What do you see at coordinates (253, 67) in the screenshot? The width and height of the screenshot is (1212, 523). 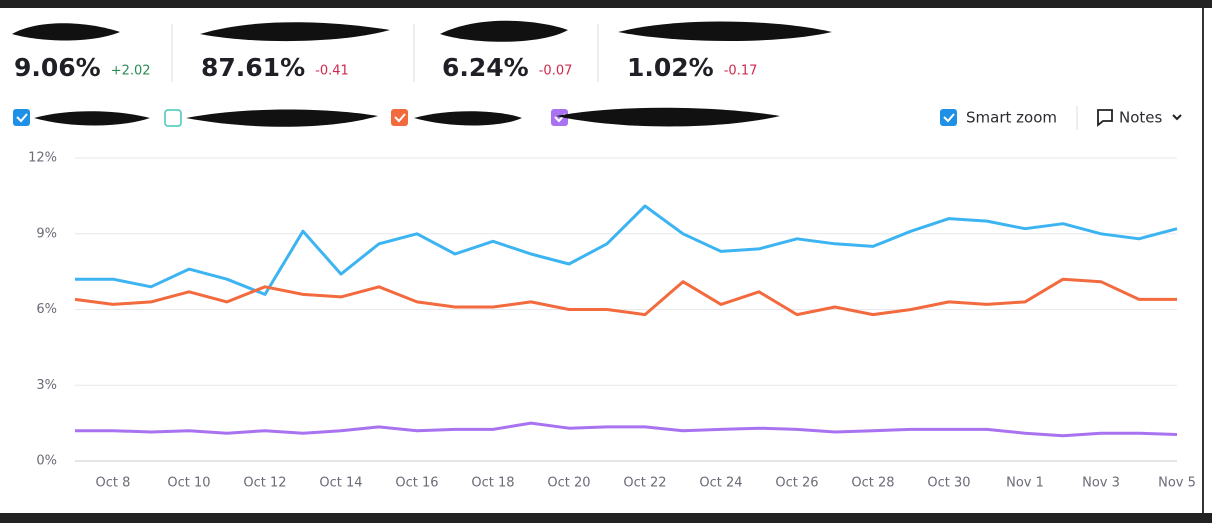 I see `kpi-value: 87.61%` at bounding box center [253, 67].